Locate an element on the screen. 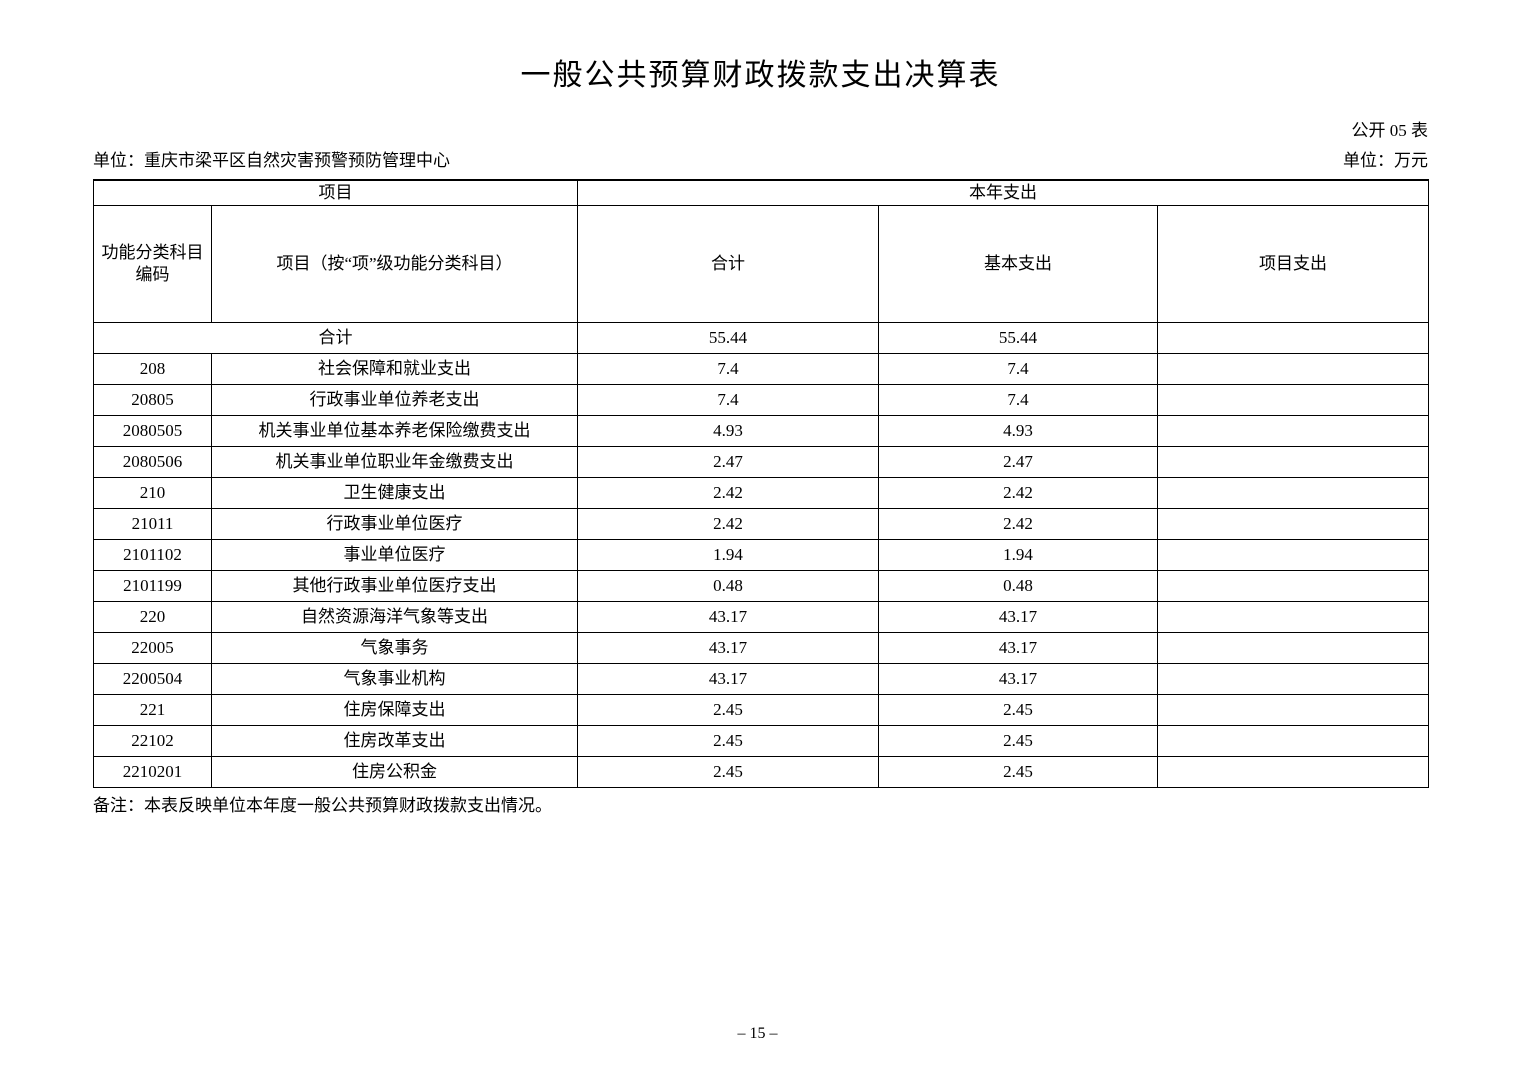 Image resolution: width=1515 pixels, height=1069 pixels. note-line: 备注：本表反映单位本年度一般公共预算财政拨款支出情况。 is located at coordinates (322, 805).